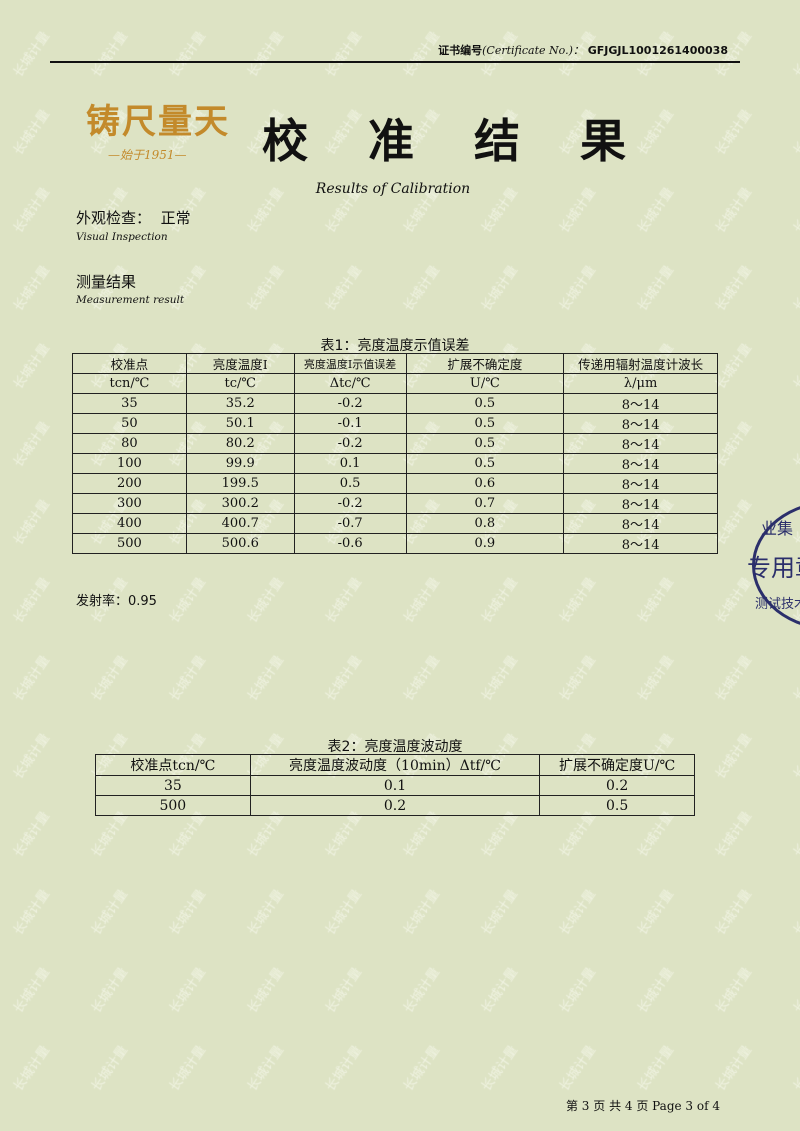 The height and width of the screenshot is (1131, 800). I want to click on table-cell: 亮度温度I, so click(240, 363).